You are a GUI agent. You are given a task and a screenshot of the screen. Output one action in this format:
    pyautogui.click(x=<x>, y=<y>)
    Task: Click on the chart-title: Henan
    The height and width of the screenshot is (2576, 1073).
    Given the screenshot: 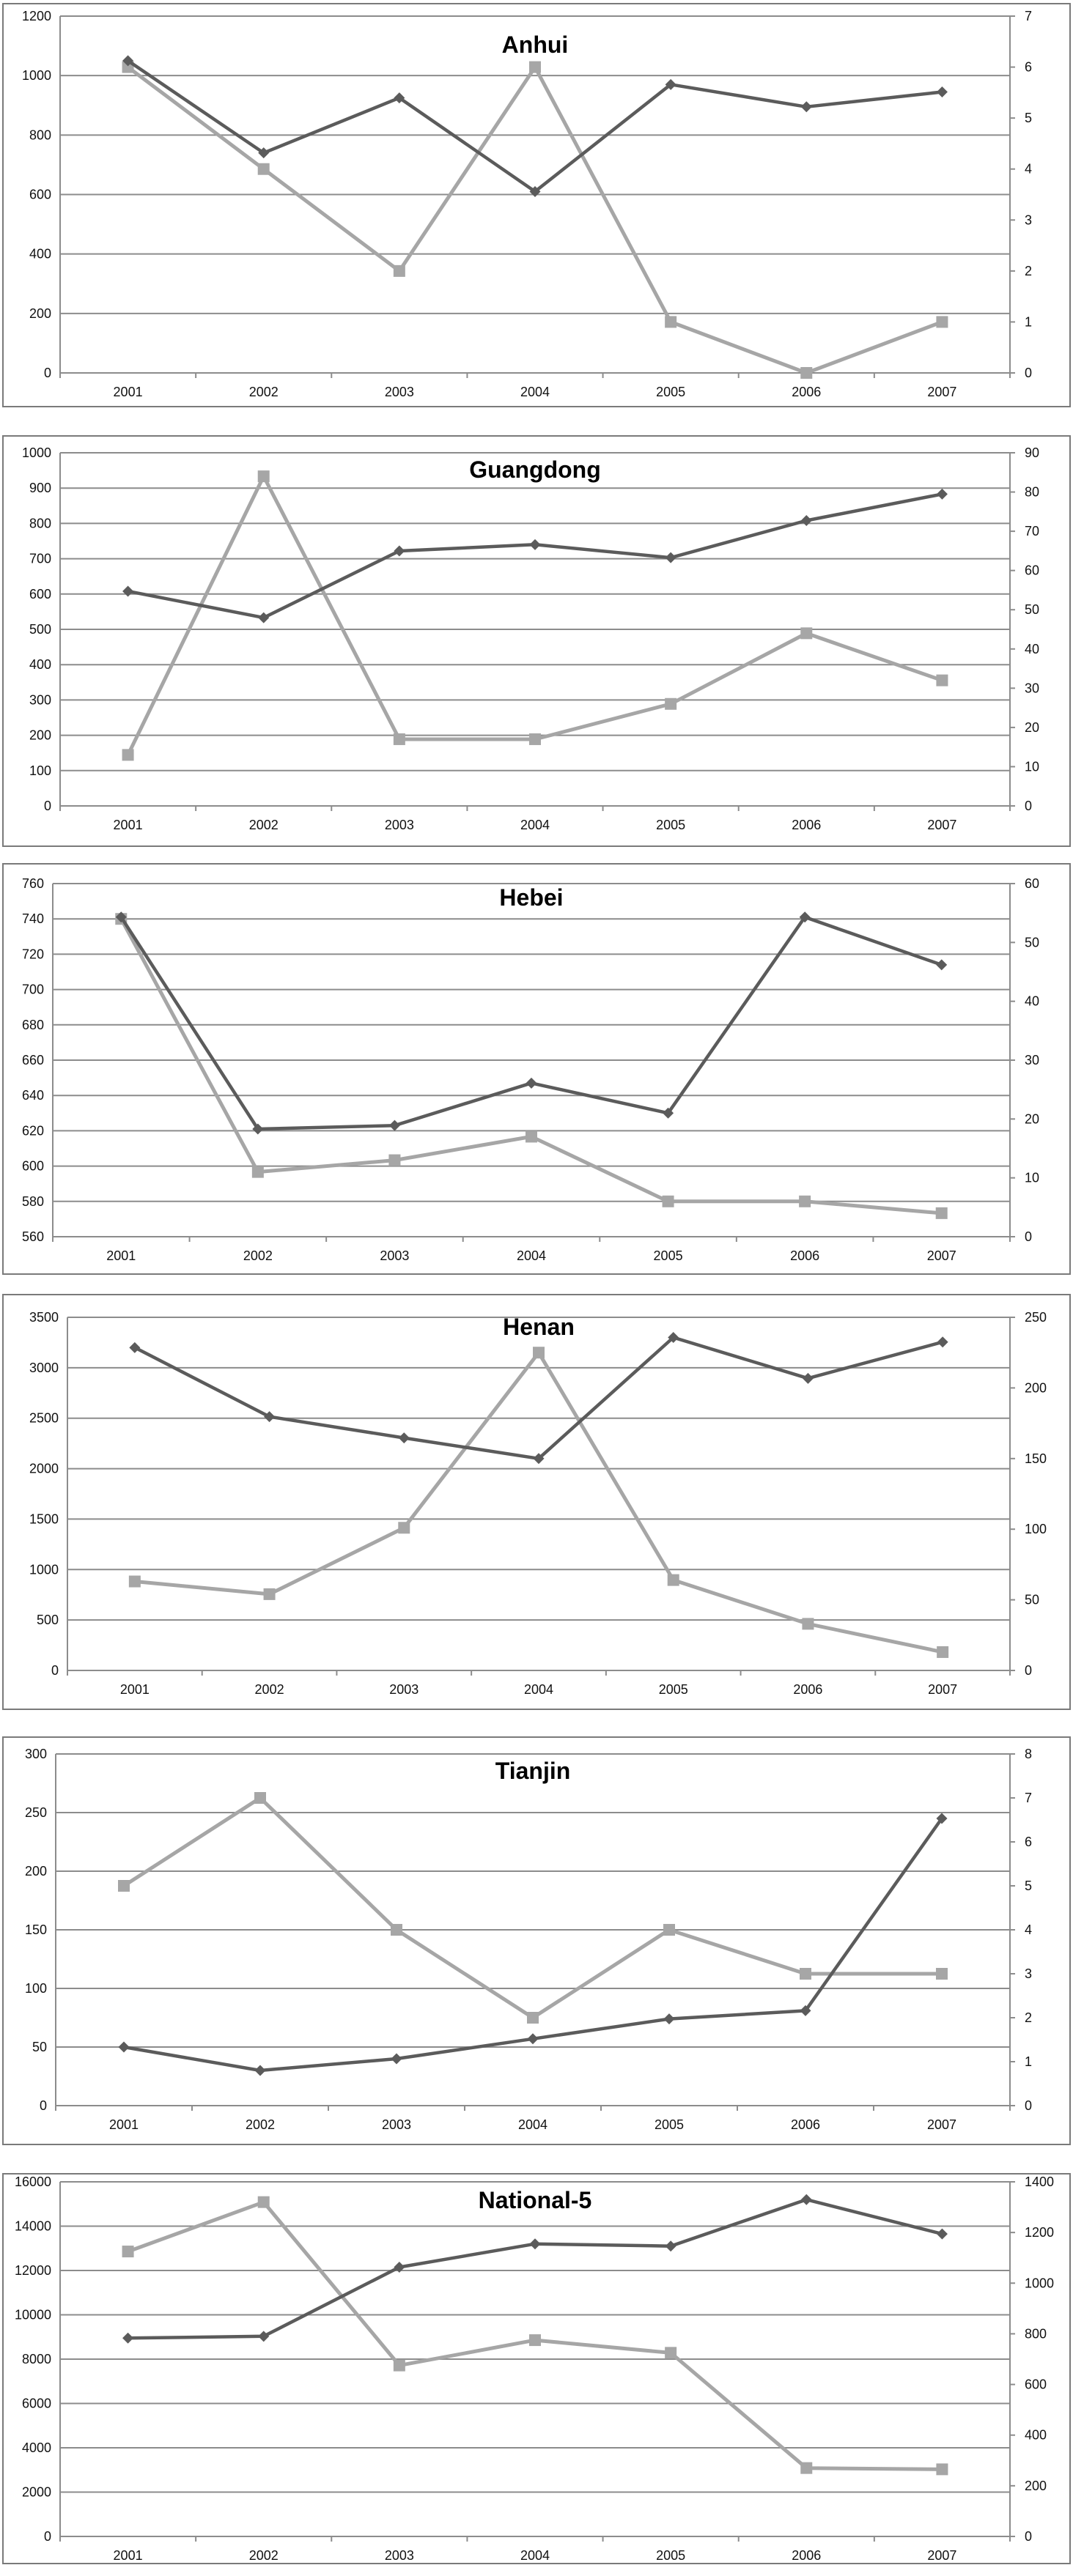 What is the action you would take?
    pyautogui.click(x=539, y=1327)
    